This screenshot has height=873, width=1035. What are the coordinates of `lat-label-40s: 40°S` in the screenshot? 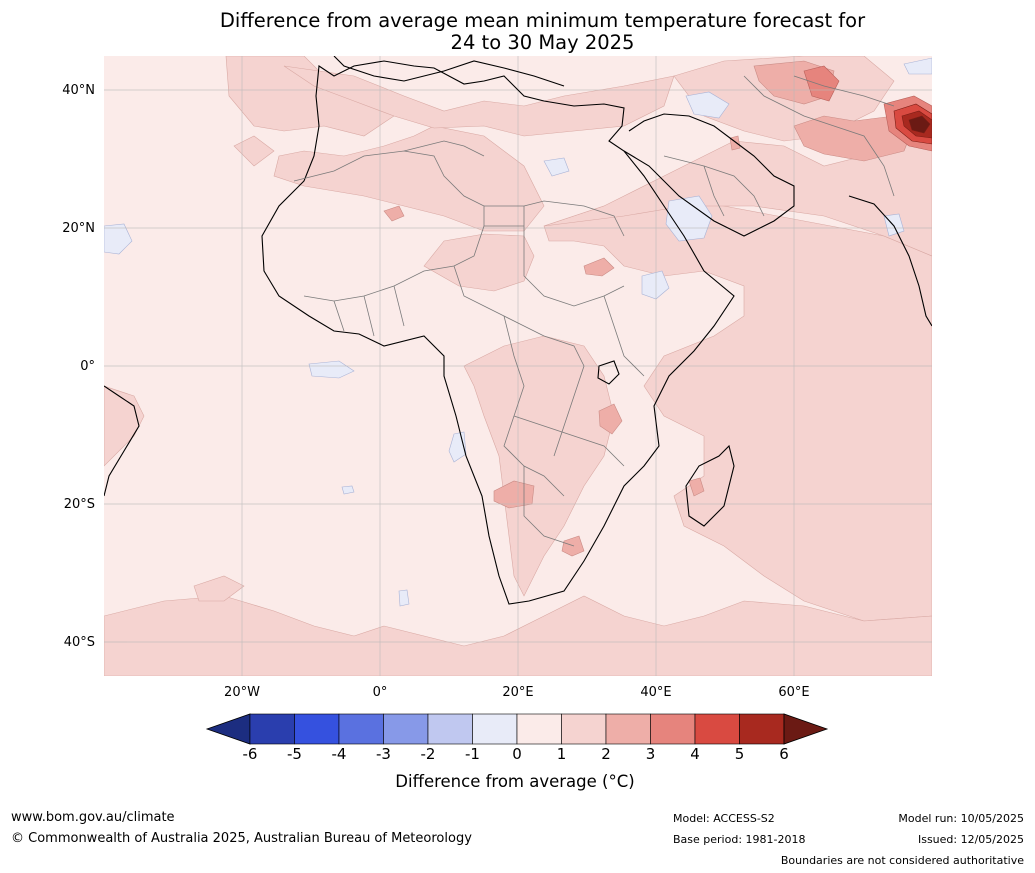 It's located at (79, 642).